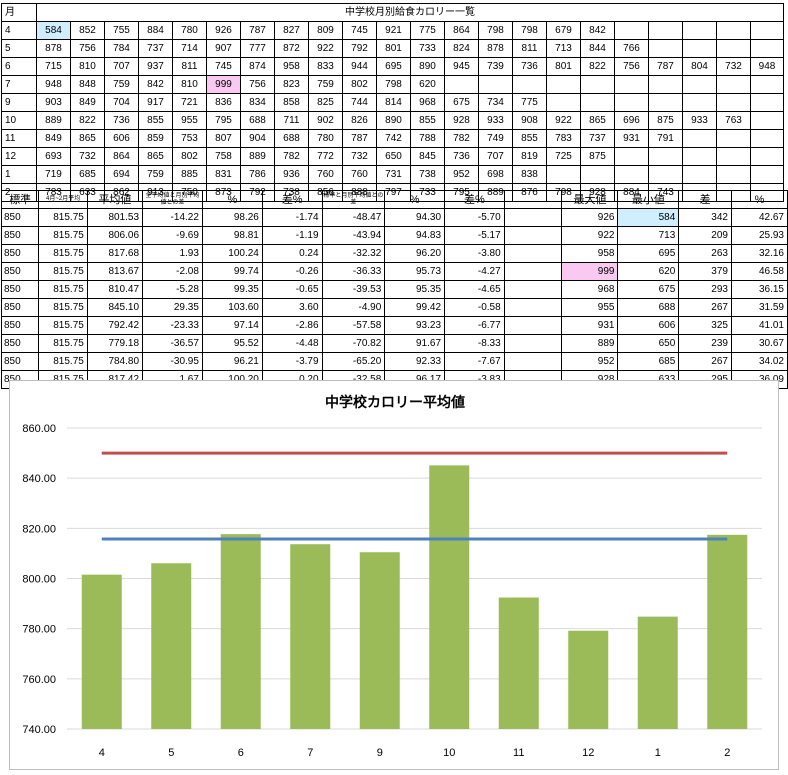 Image resolution: width=788 pixels, height=775 pixels. Describe the element at coordinates (19, 84) in the screenshot. I see `month-label-cell: 7` at that location.